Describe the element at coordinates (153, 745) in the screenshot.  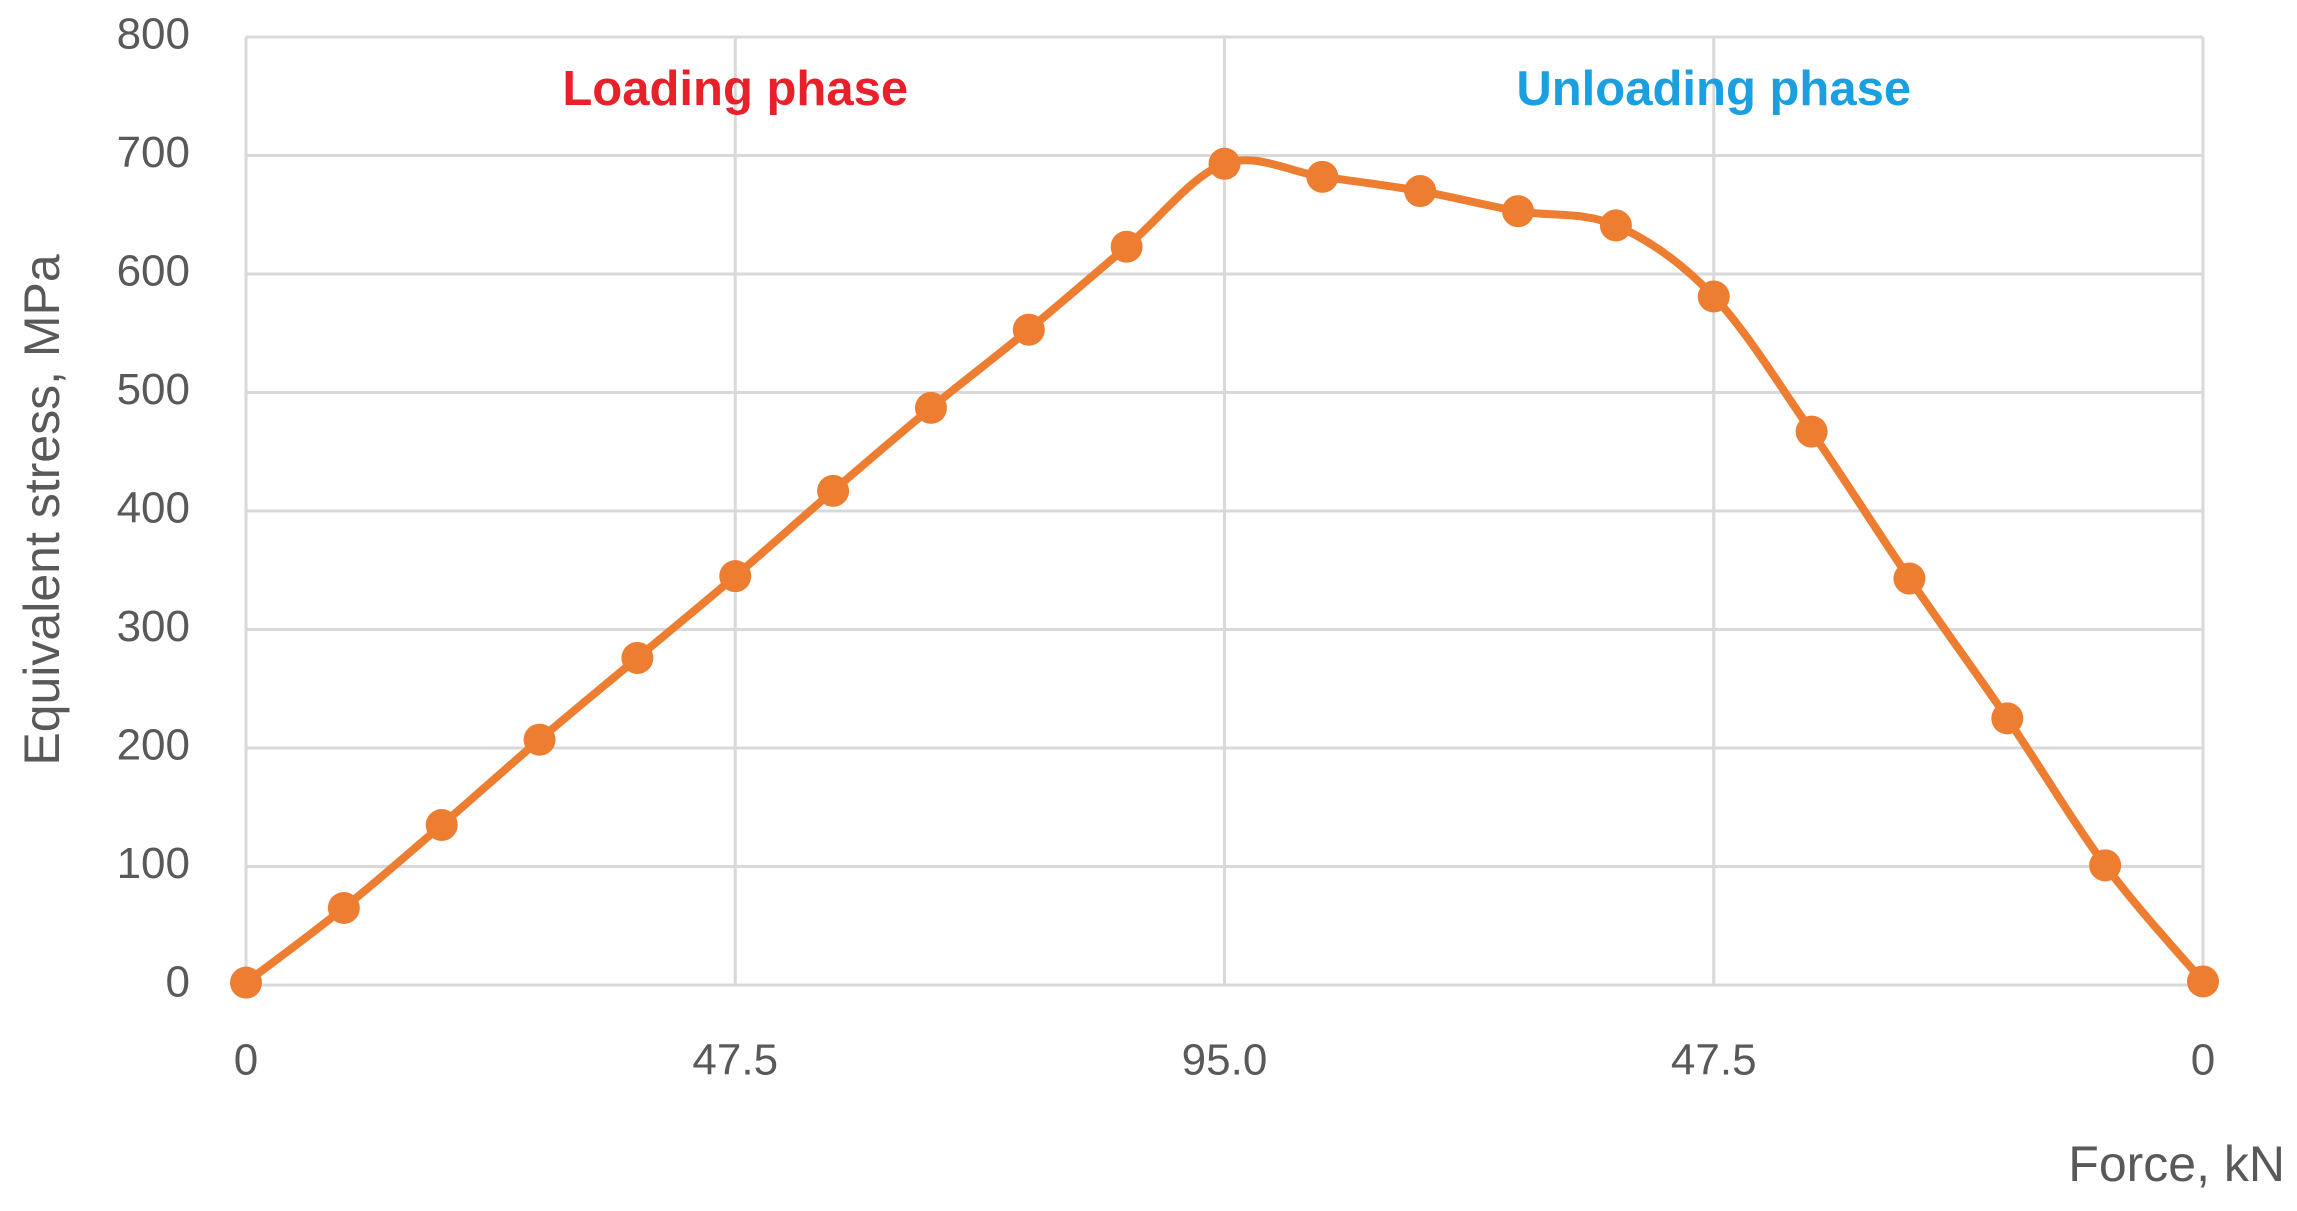
I see `y-tick-label: 200` at that location.